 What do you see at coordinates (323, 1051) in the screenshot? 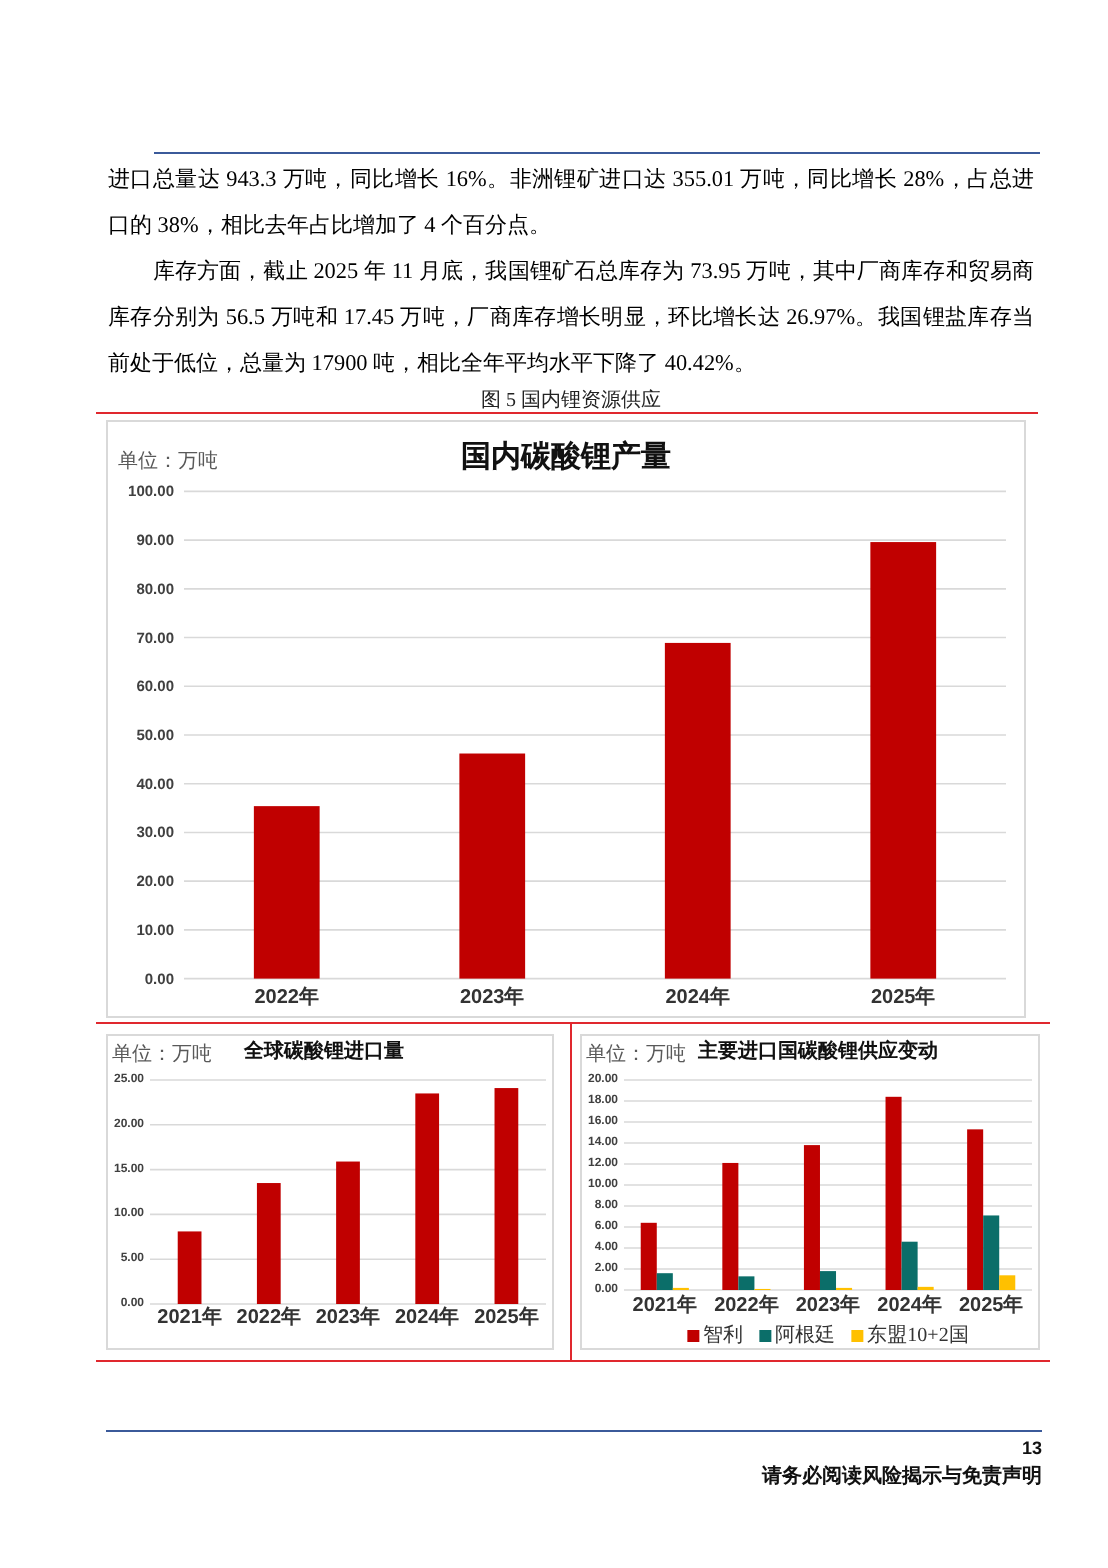
I see `chart-title: 全球碳酸锂进口量` at bounding box center [323, 1051].